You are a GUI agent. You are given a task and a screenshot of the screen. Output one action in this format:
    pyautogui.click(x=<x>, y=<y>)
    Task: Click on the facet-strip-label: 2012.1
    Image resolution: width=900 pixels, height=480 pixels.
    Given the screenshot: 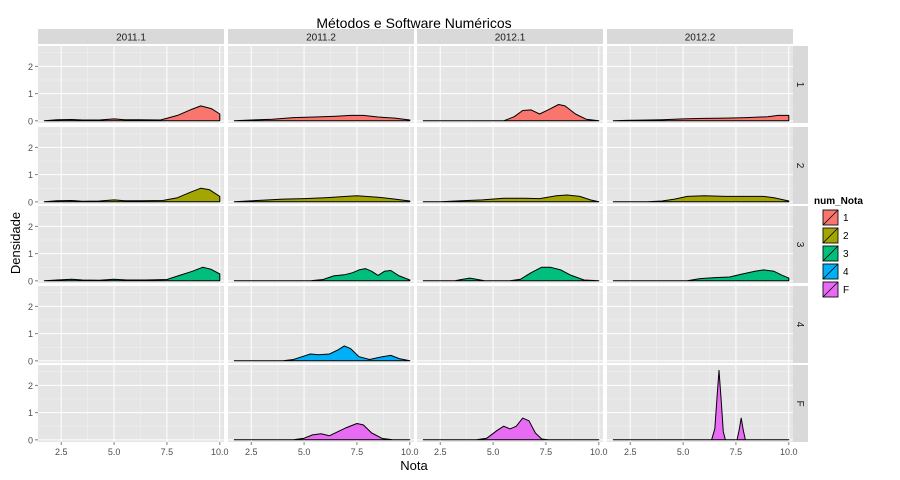 What is the action you would take?
    pyautogui.click(x=510, y=38)
    